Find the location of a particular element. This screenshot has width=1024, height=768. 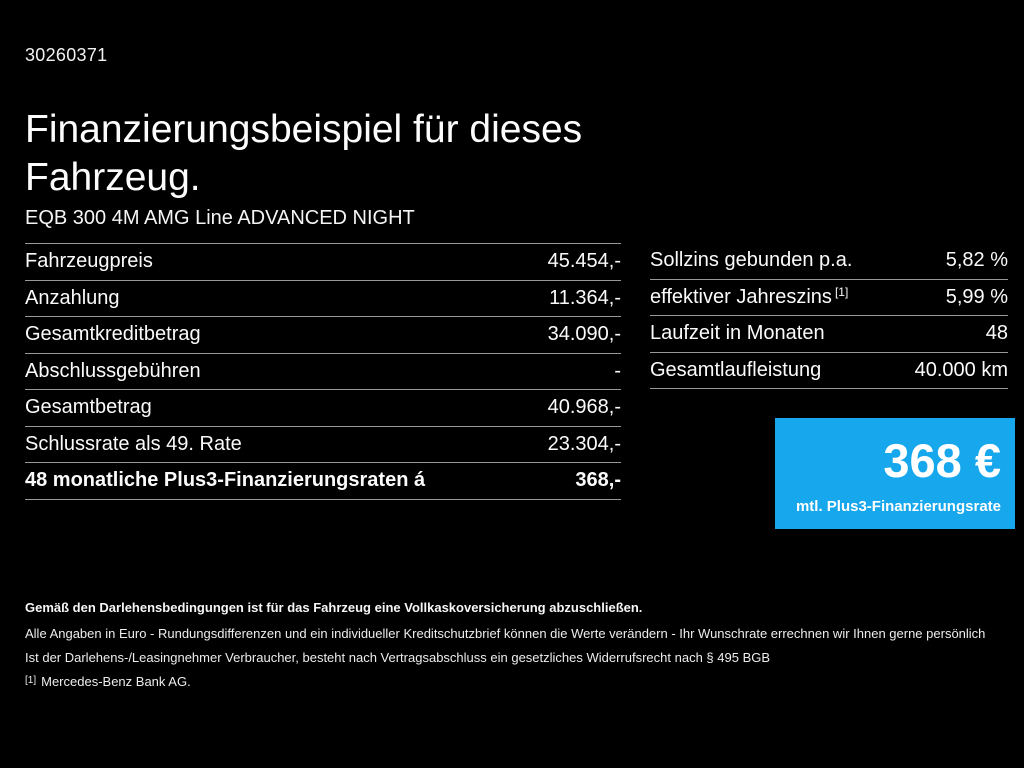

row-label: Abschlussgebühren is located at coordinates (113, 370).